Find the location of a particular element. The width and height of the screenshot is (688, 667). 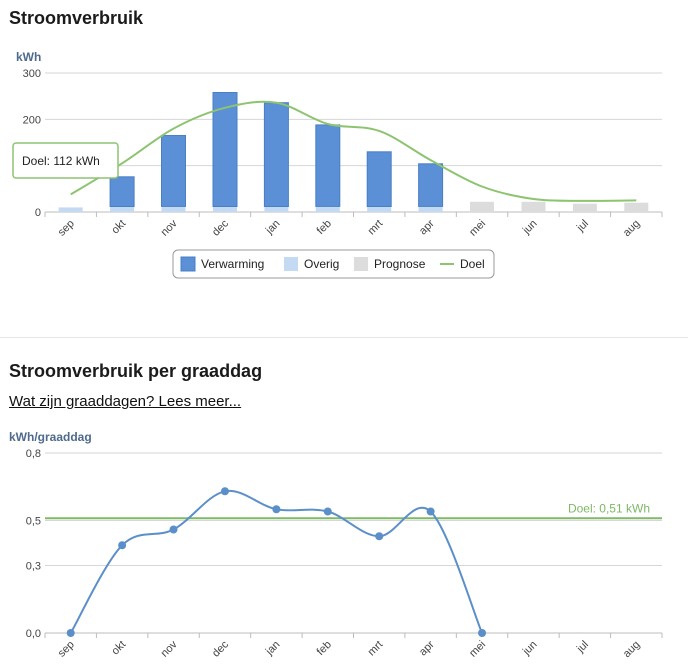

bar-overig-dec is located at coordinates (225, 209).